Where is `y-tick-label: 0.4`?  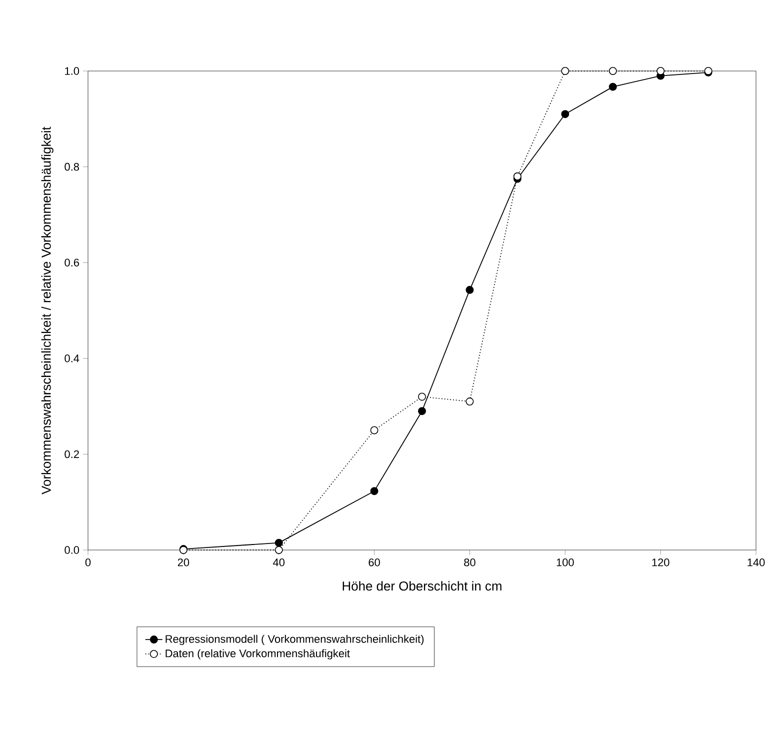 y-tick-label: 0.4 is located at coordinates (72, 358).